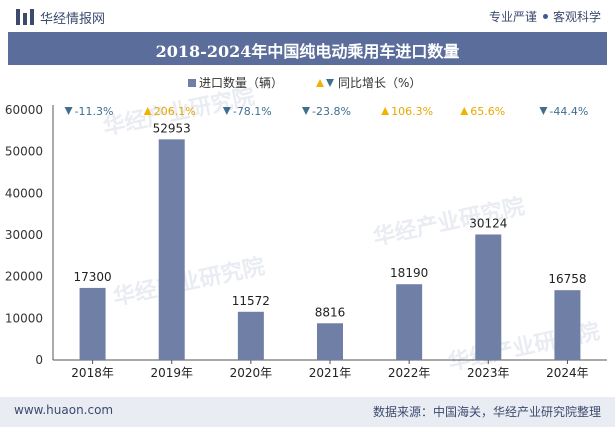  Describe the element at coordinates (172, 128) in the screenshot. I see `bar-value-label: 52953` at that location.